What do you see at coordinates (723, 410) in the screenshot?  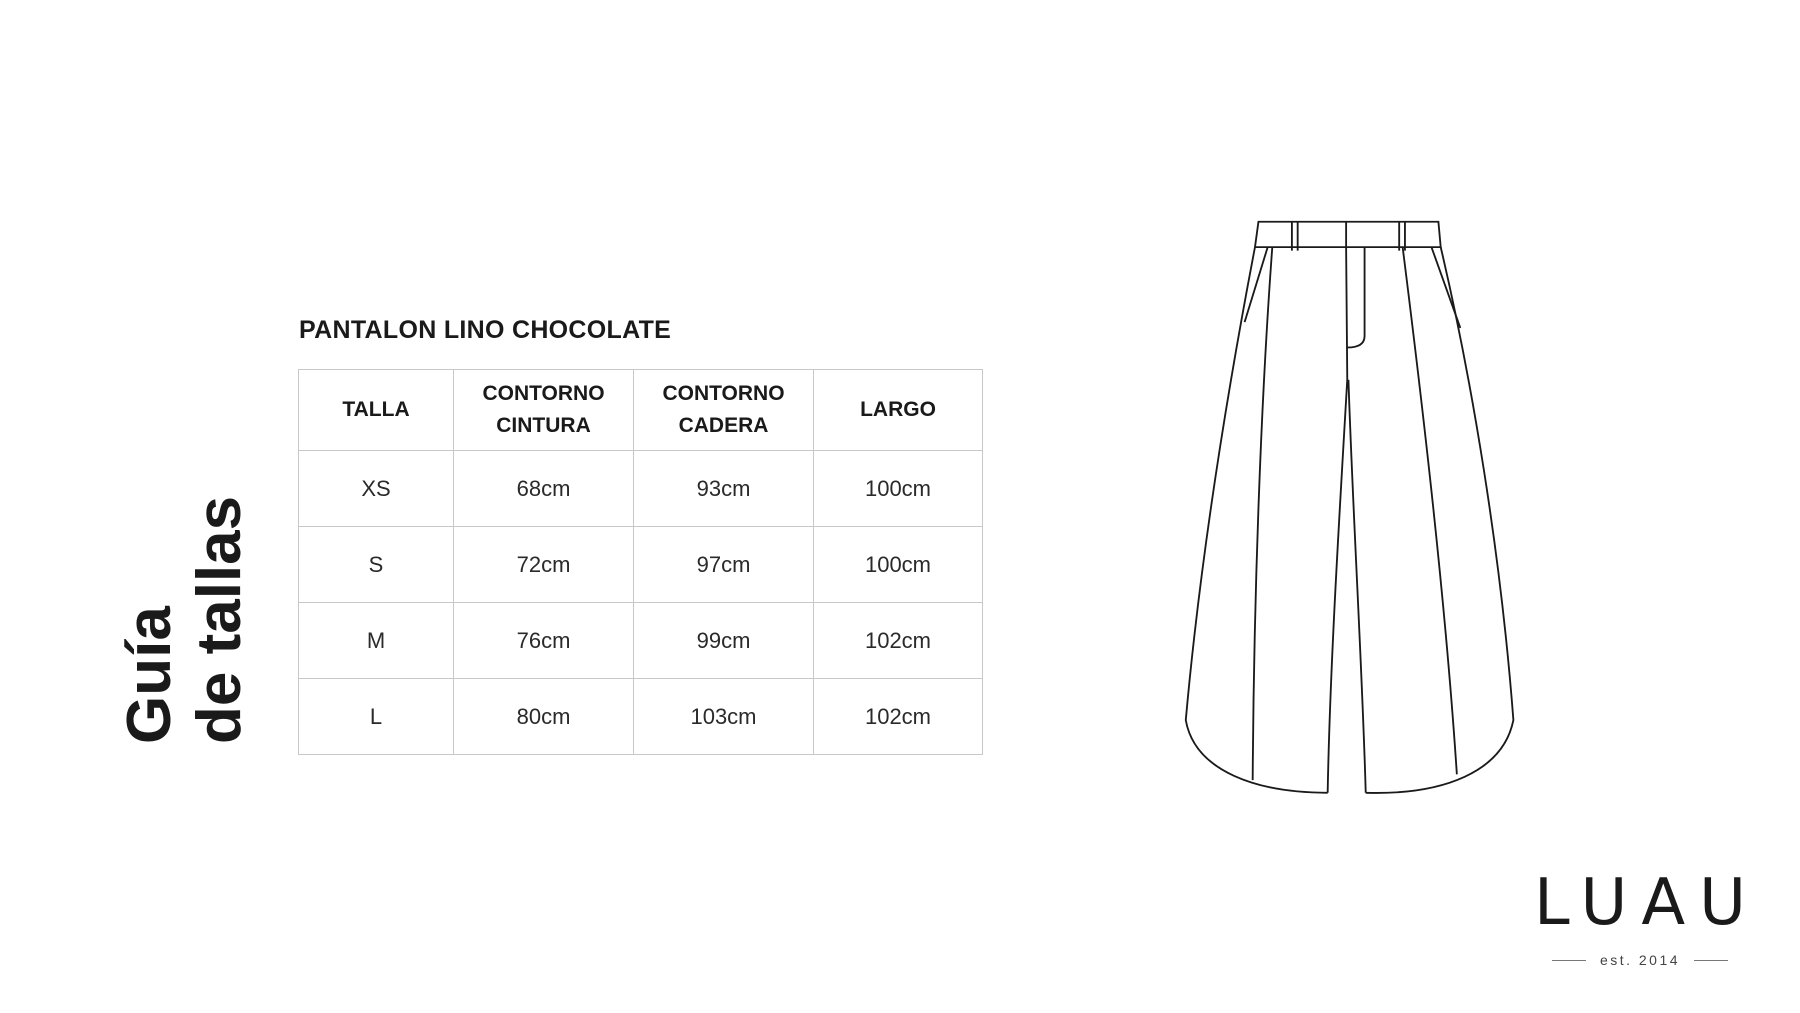 I see `header-cadera: CONTORNO CADERA` at bounding box center [723, 410].